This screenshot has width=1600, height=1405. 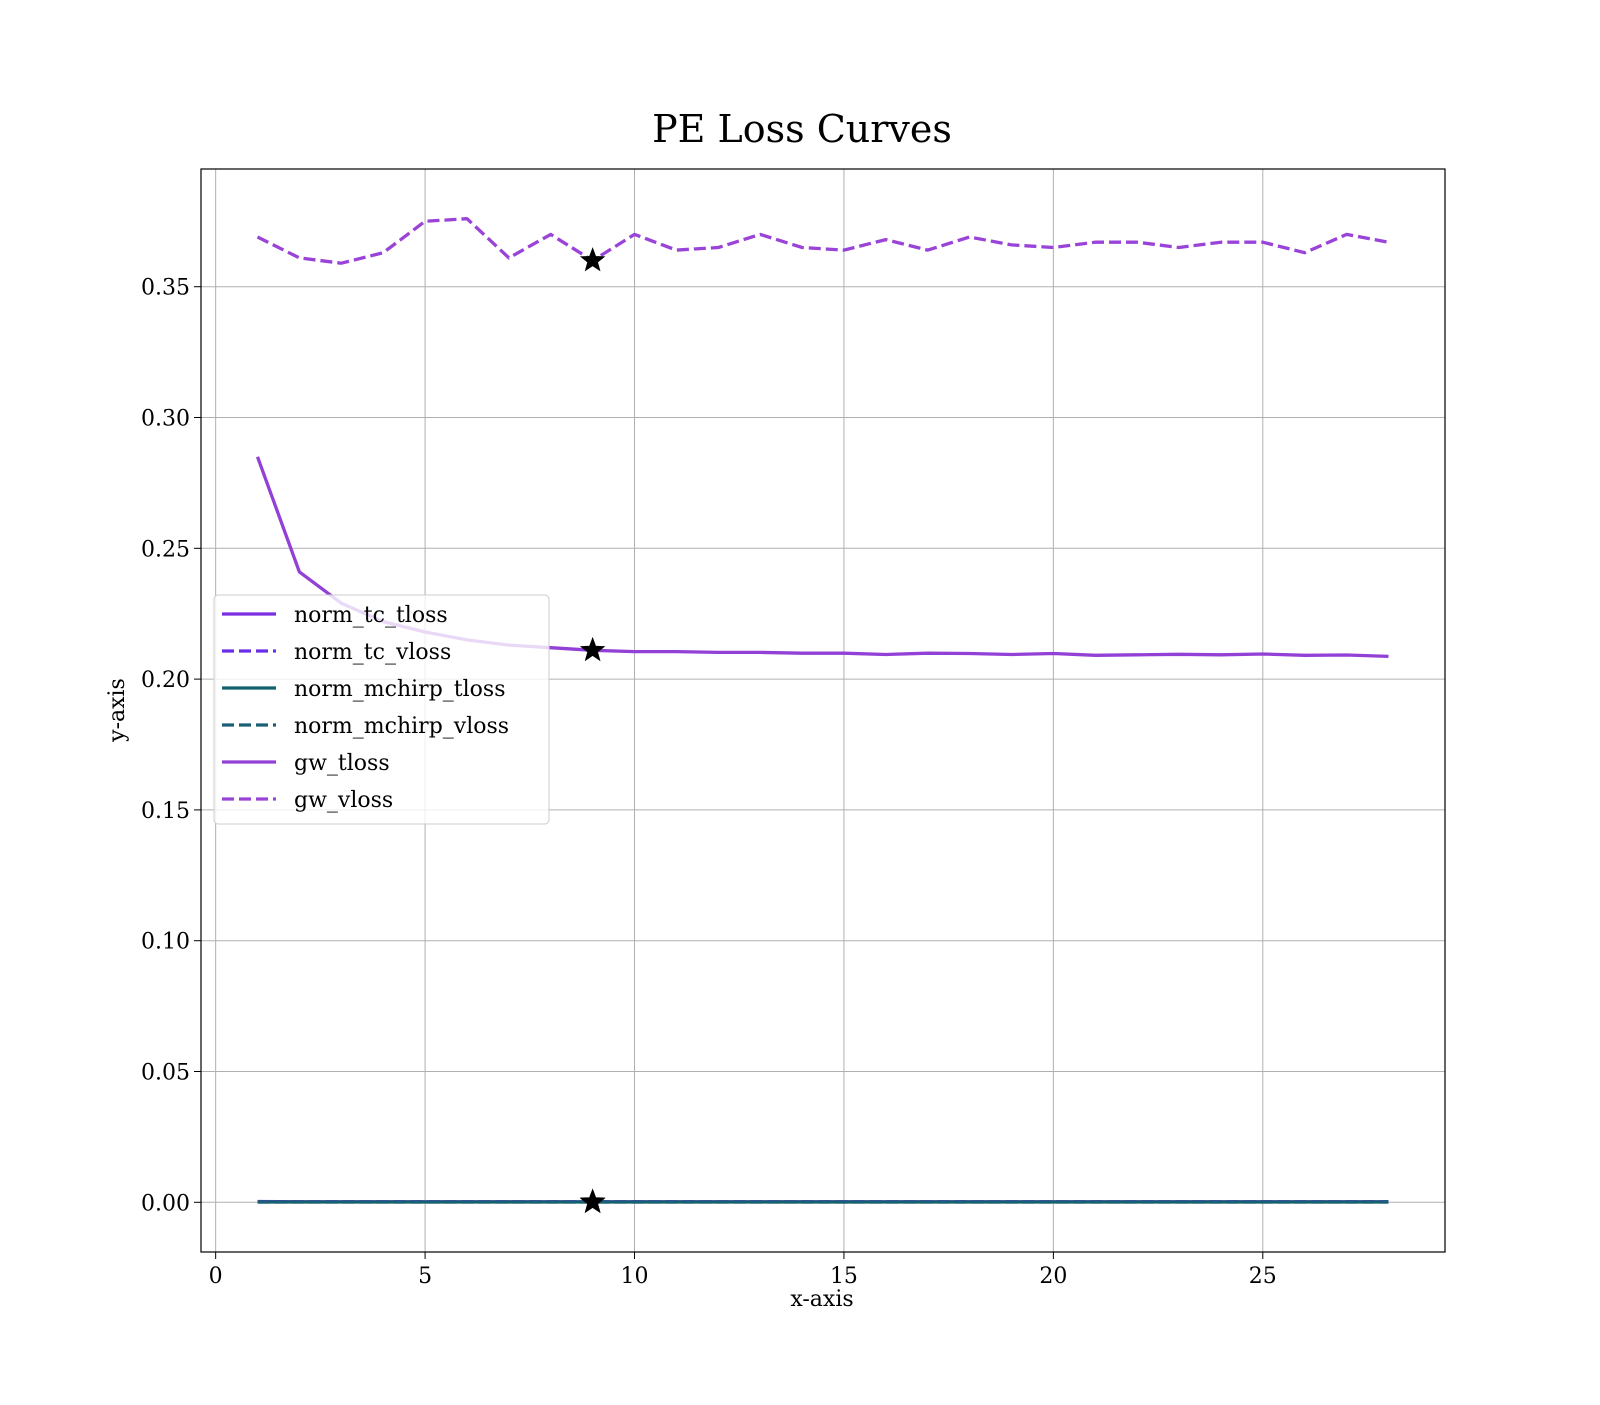 What do you see at coordinates (743, 1270) in the screenshot?
I see `x-axis-ticks: 0 5 10 15 20 25` at bounding box center [743, 1270].